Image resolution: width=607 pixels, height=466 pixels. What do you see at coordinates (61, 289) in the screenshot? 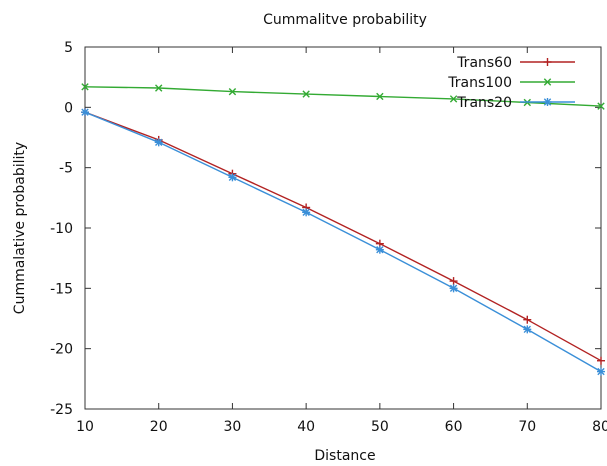
I see `y-tick-label: -15` at bounding box center [61, 289].